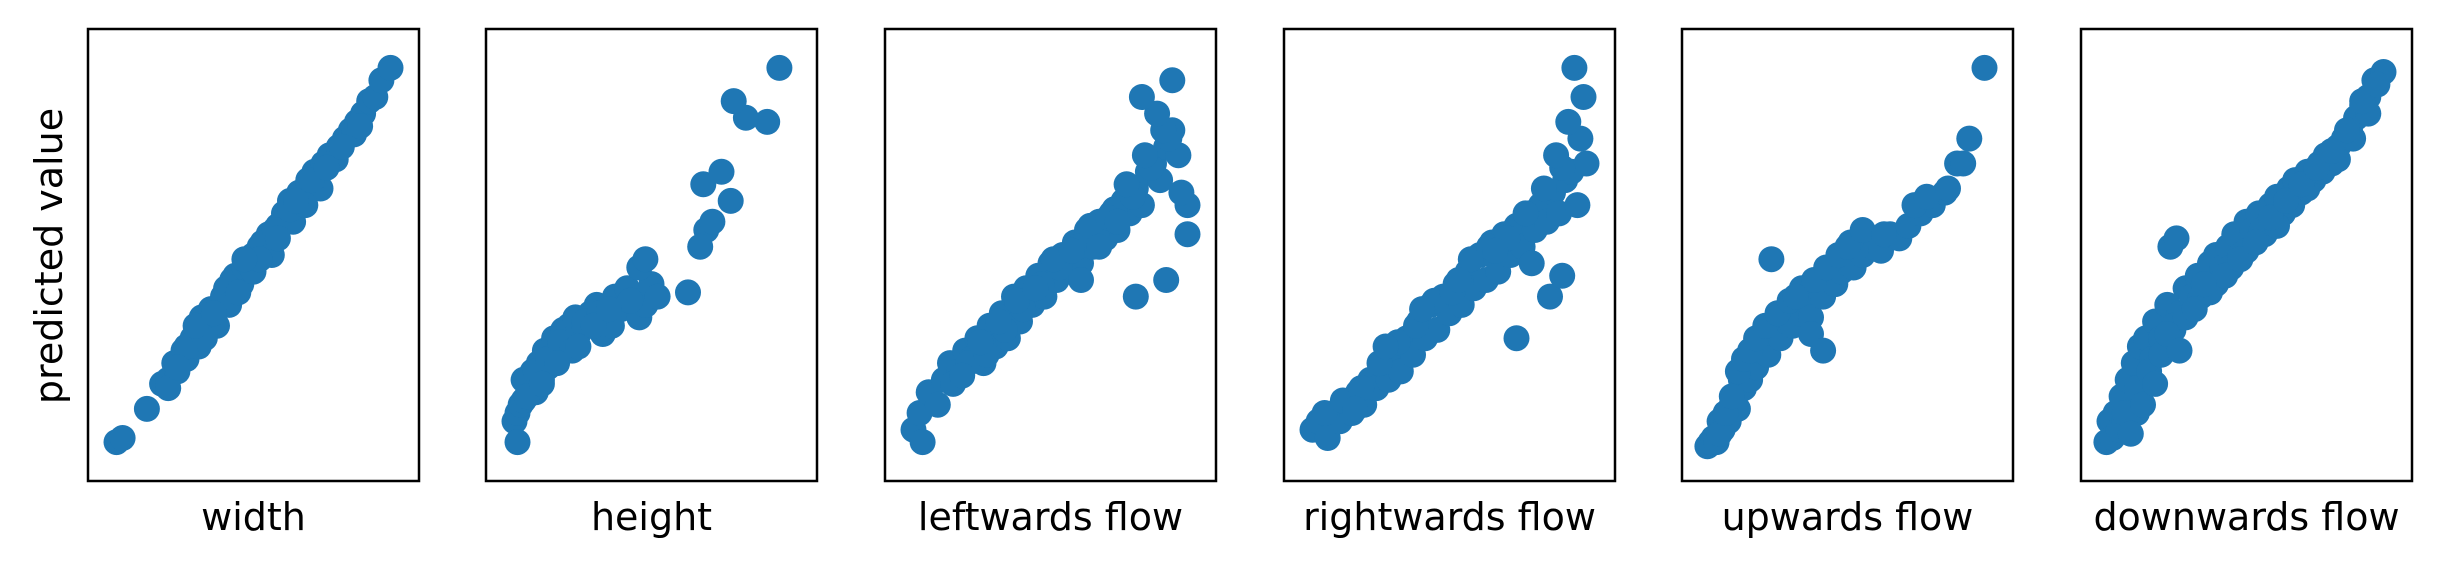 The height and width of the screenshot is (569, 2443). I want to click on x-axis-label: width, so click(253, 517).